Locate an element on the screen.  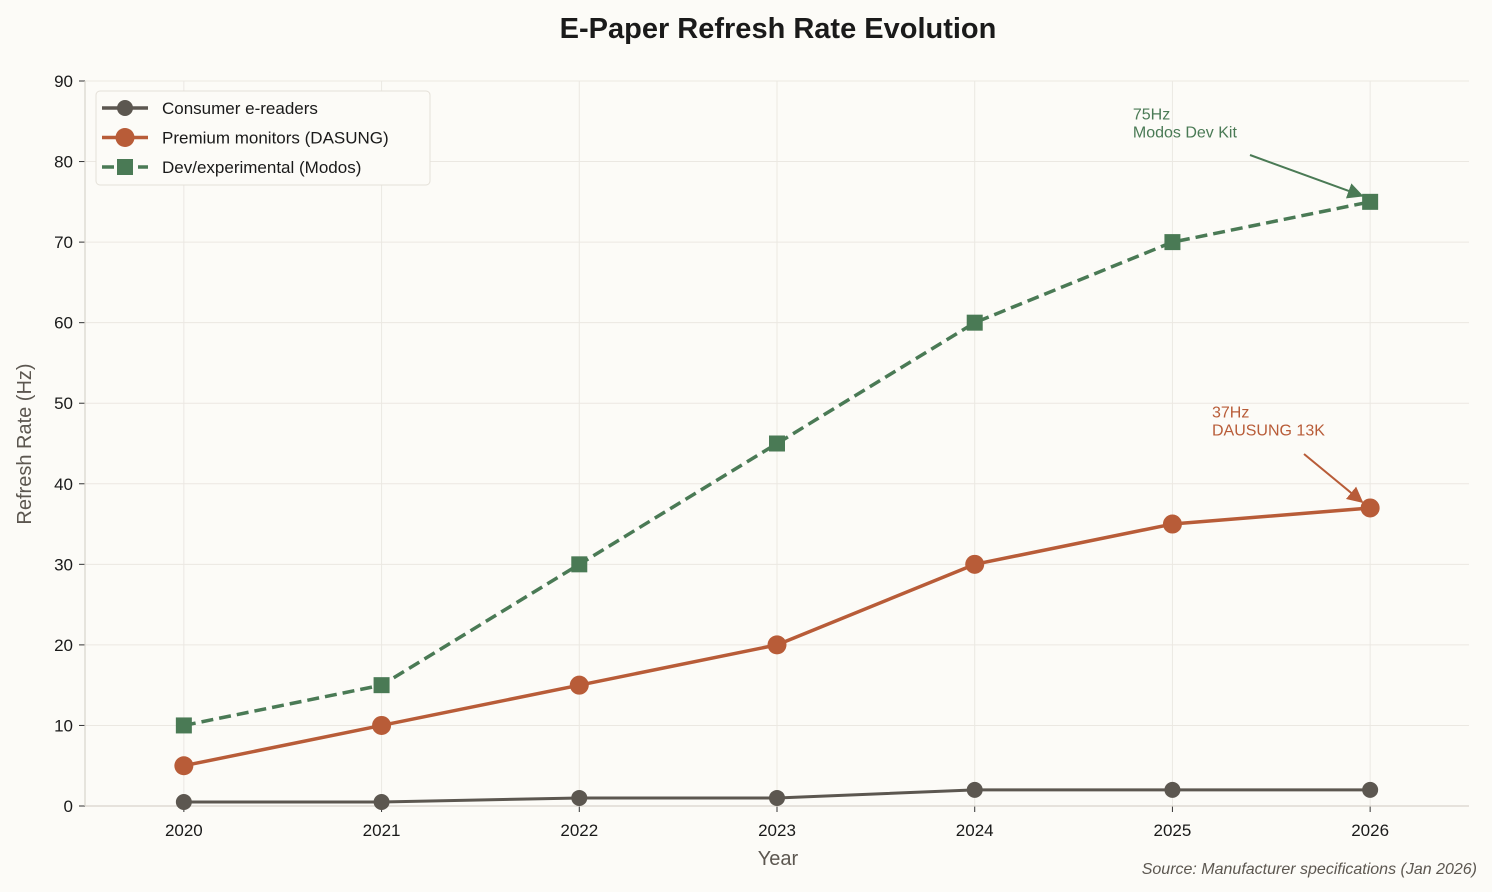
x-tick-label: 2023 is located at coordinates (777, 830).